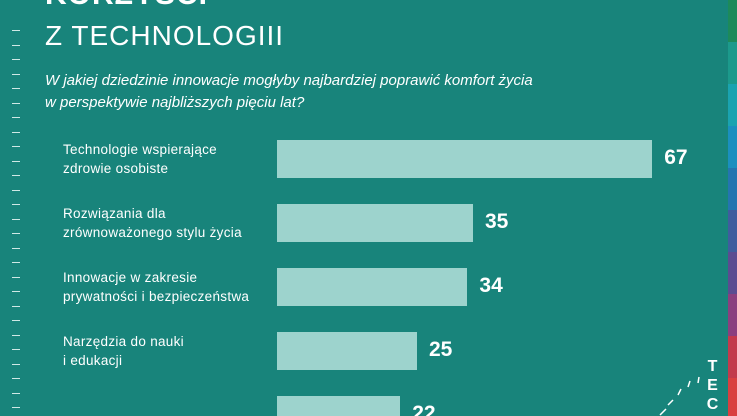 This screenshot has height=416, width=737. What do you see at coordinates (676, 157) in the screenshot?
I see `value-label: 67` at bounding box center [676, 157].